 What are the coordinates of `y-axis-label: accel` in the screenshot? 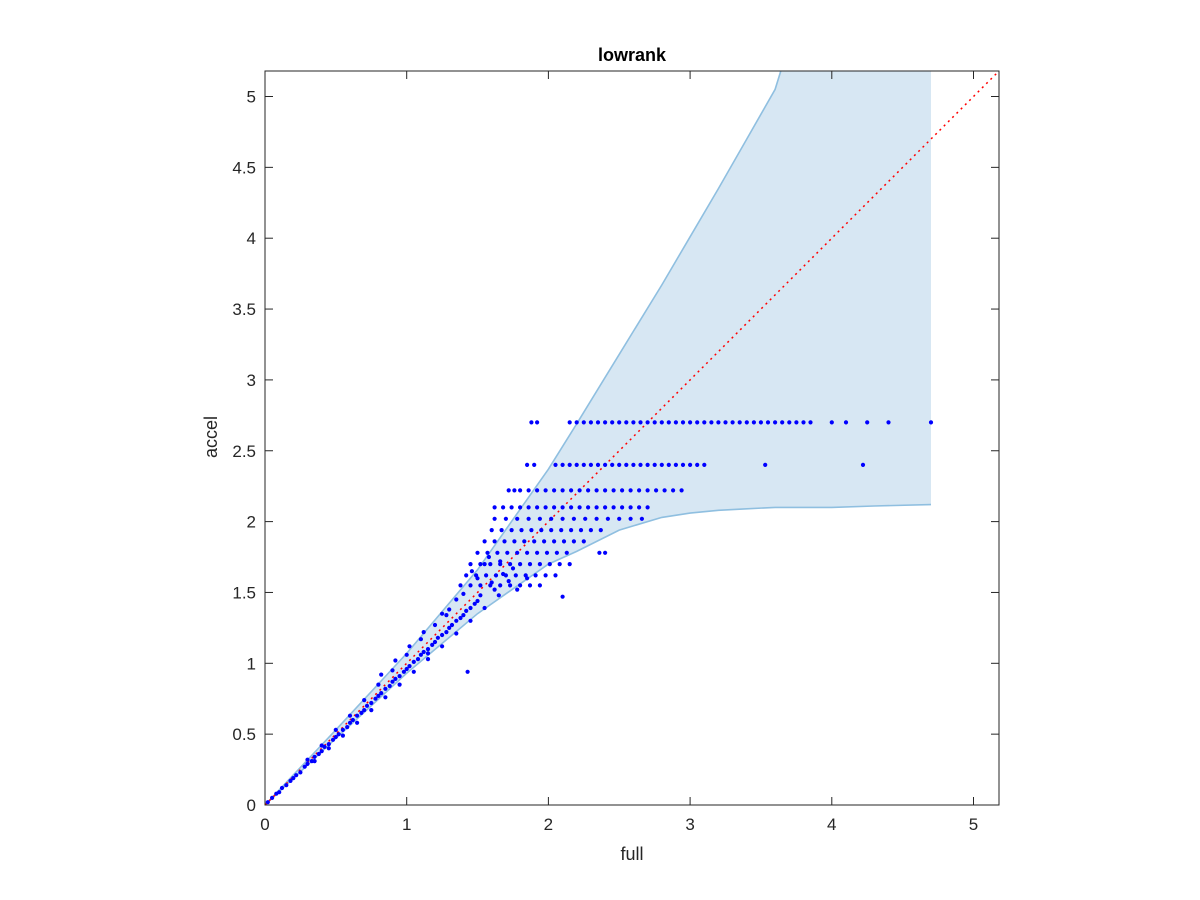 It's located at (211, 437).